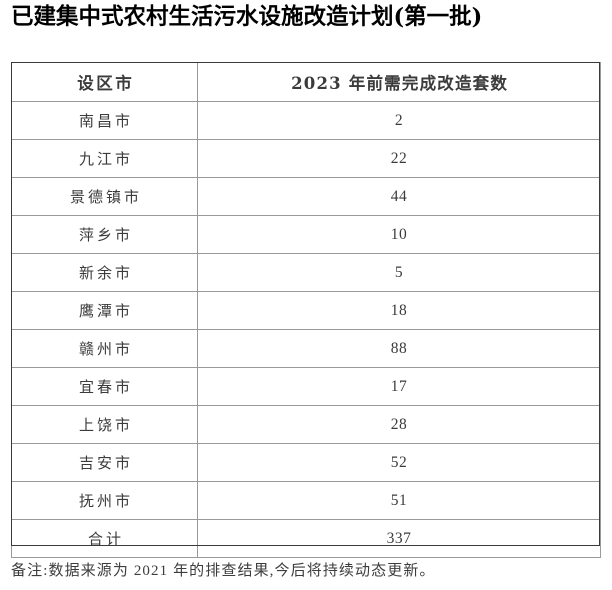 This screenshot has width=612, height=590. I want to click on table-row: 宜春市 17, so click(306, 386).